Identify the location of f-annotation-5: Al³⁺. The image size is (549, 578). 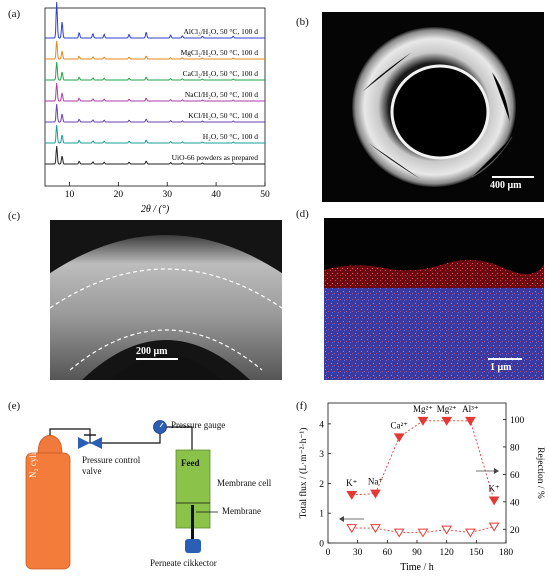
(470, 409).